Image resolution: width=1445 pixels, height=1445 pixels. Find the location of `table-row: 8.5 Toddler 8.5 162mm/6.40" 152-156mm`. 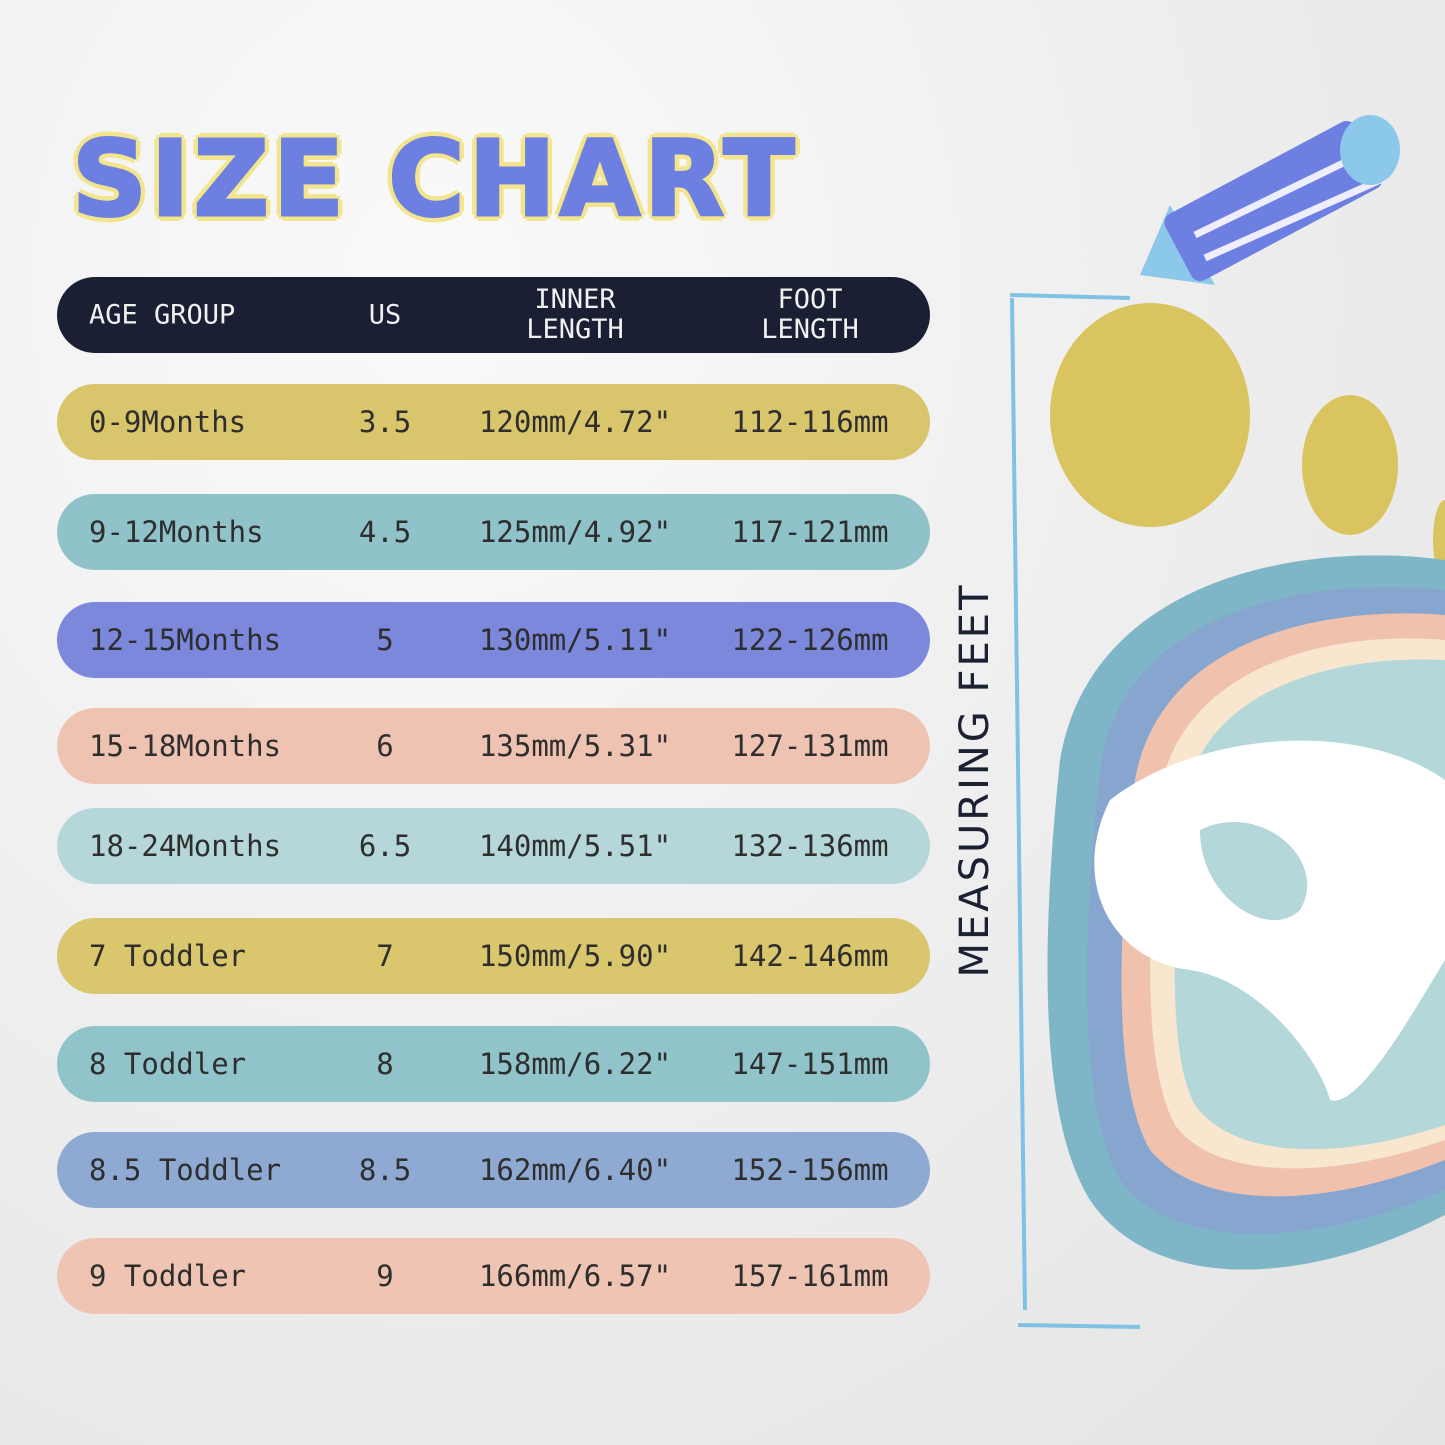

table-row: 8.5 Toddler 8.5 162mm/6.40" 152-156mm is located at coordinates (493, 1170).